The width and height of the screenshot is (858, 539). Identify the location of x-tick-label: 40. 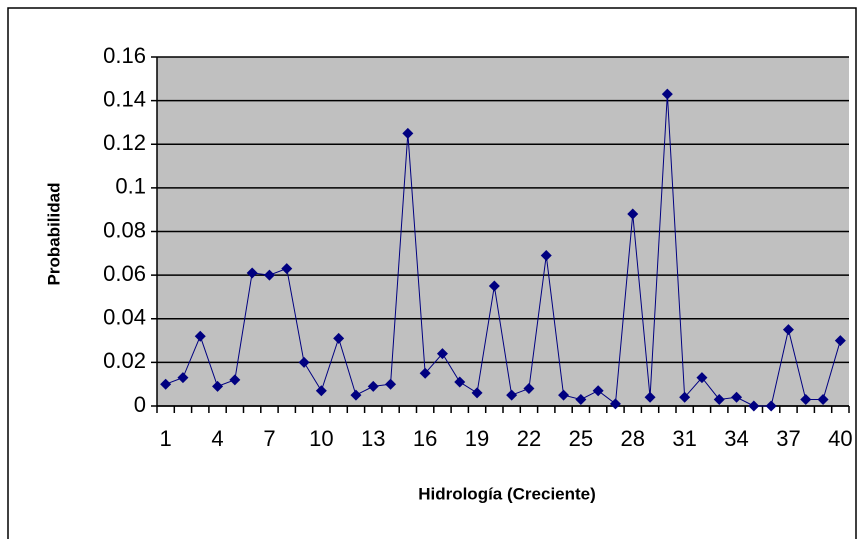
(840, 438).